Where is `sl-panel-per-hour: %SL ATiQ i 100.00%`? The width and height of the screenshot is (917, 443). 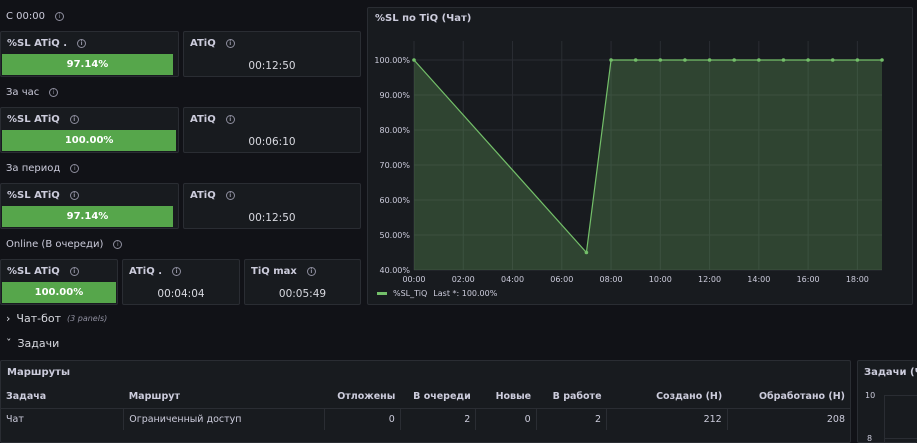 sl-panel-per-hour: %SL ATiQ i 100.00% is located at coordinates (89, 130).